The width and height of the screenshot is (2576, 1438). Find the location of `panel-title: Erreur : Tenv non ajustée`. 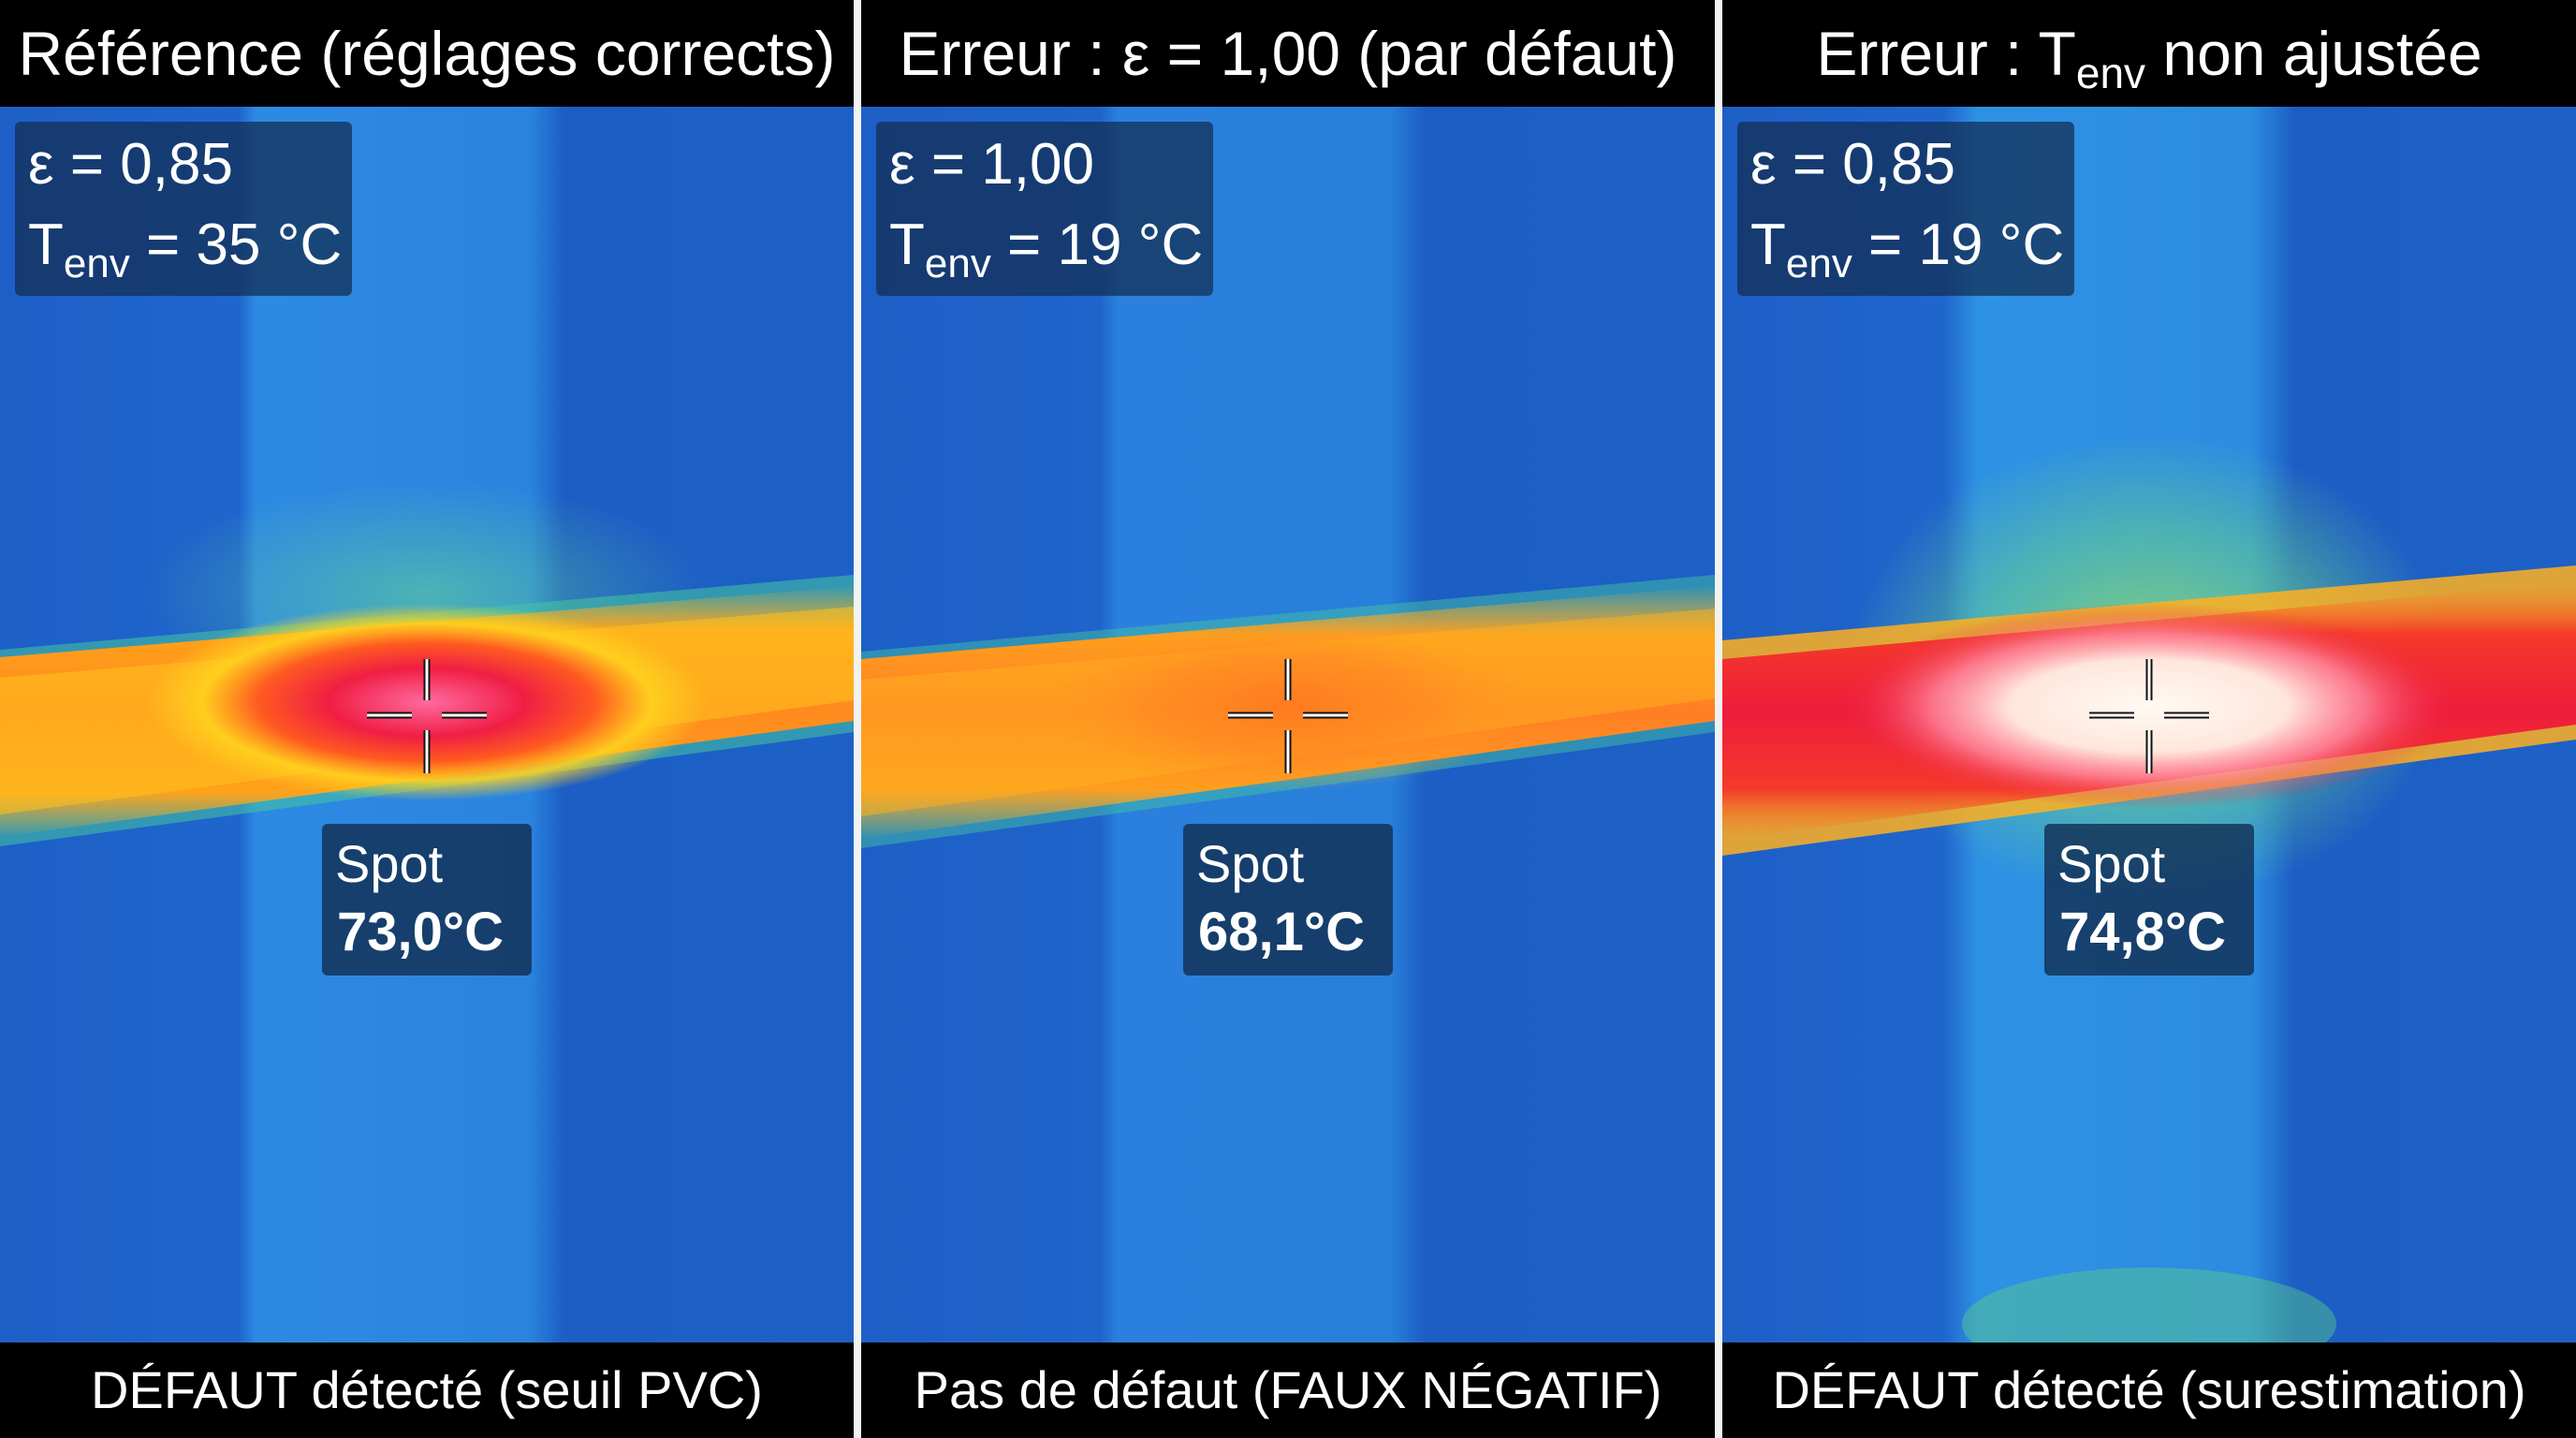

panel-title: Erreur : Tenv non ajustée is located at coordinates (2149, 53).